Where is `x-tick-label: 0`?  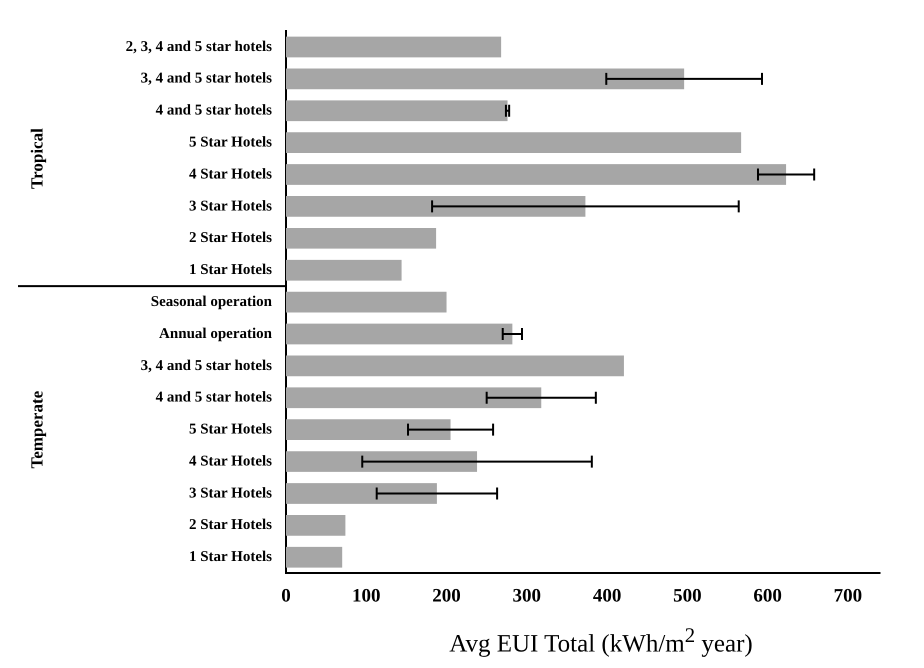 x-tick-label: 0 is located at coordinates (286, 596).